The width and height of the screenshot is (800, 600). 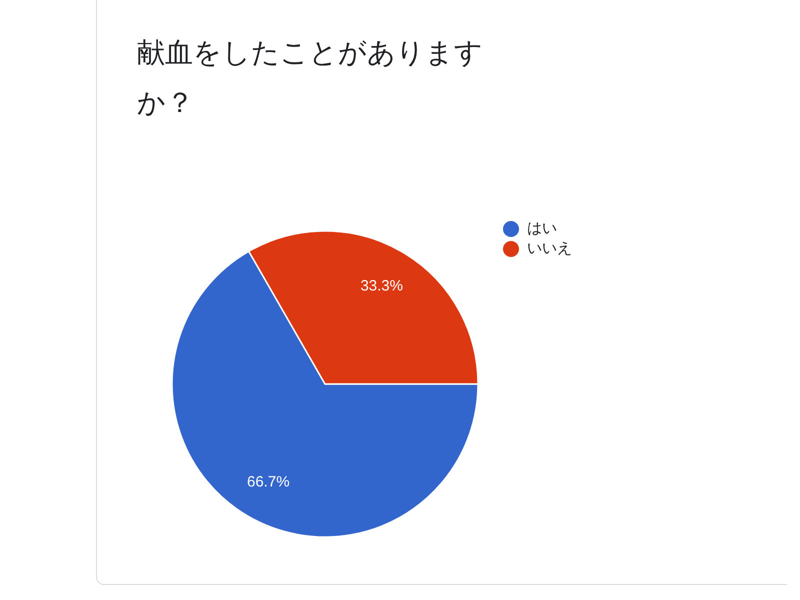 What do you see at coordinates (549, 248) in the screenshot?
I see `legend-label: いいえ` at bounding box center [549, 248].